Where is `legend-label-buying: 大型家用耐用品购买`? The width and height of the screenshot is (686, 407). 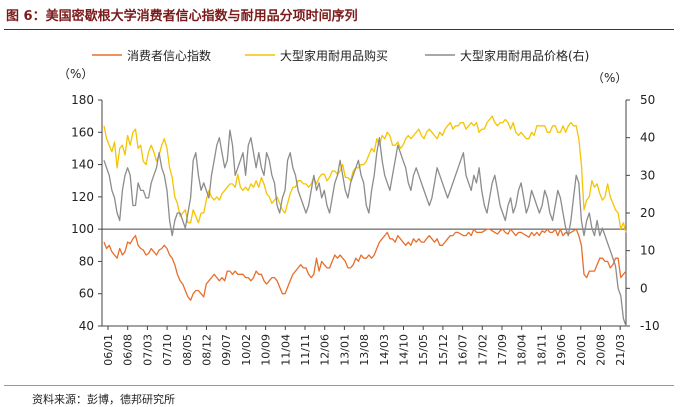 legend-label-buying: 大型家用耐用品购买 is located at coordinates (334, 55).